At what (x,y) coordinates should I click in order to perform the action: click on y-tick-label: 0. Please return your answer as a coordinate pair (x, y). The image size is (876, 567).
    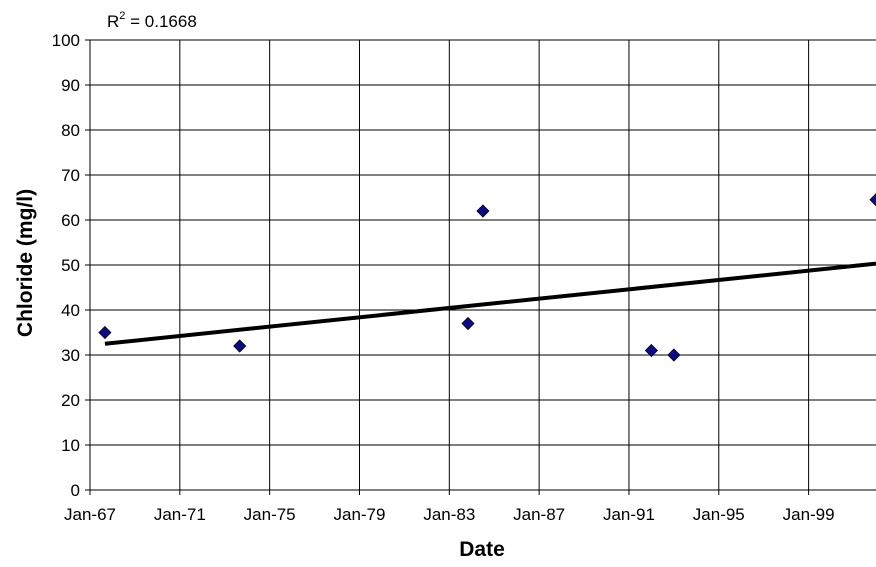
    Looking at the image, I should click on (75, 490).